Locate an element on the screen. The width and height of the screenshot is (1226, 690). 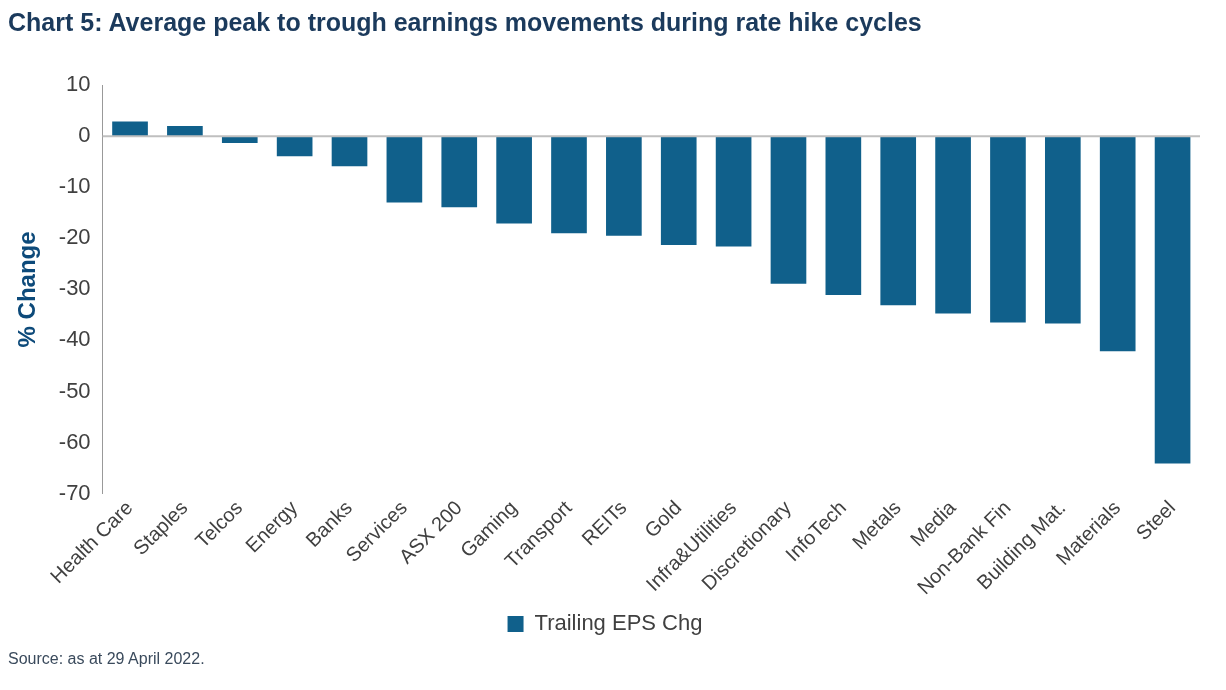
y-axis-title: % Change is located at coordinates (27, 289).